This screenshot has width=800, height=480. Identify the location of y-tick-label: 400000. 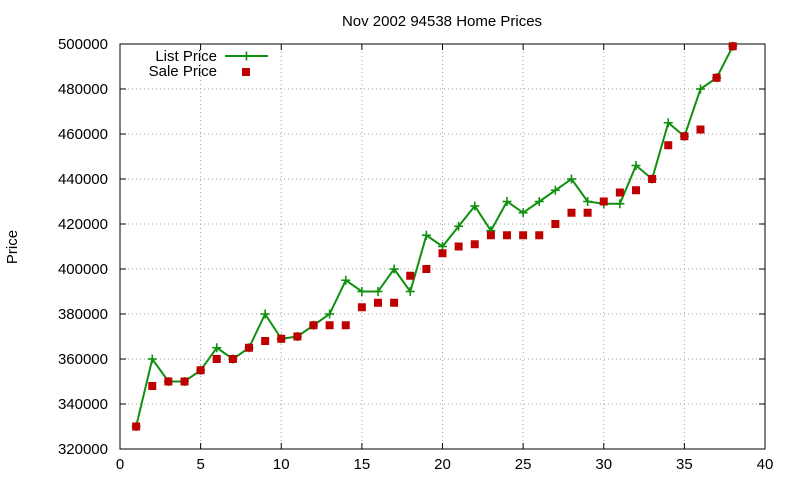
(83, 269).